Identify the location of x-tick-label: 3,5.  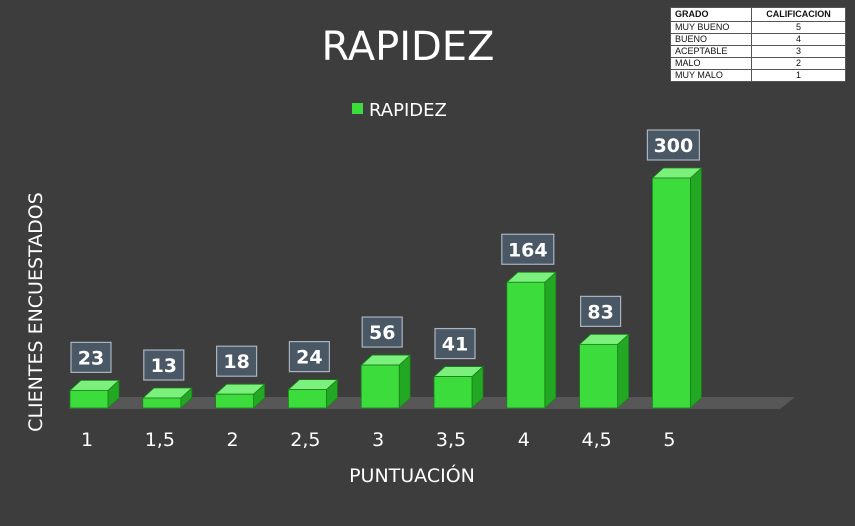
(451, 440).